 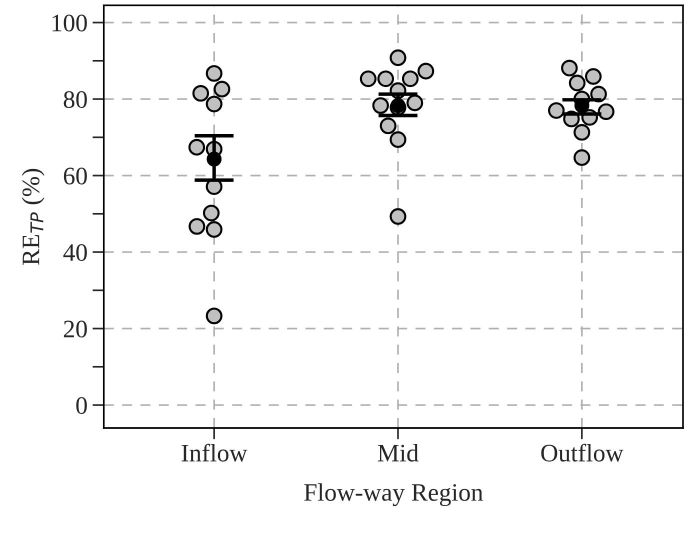 I want to click on y-tick-label: 0, so click(x=81, y=405).